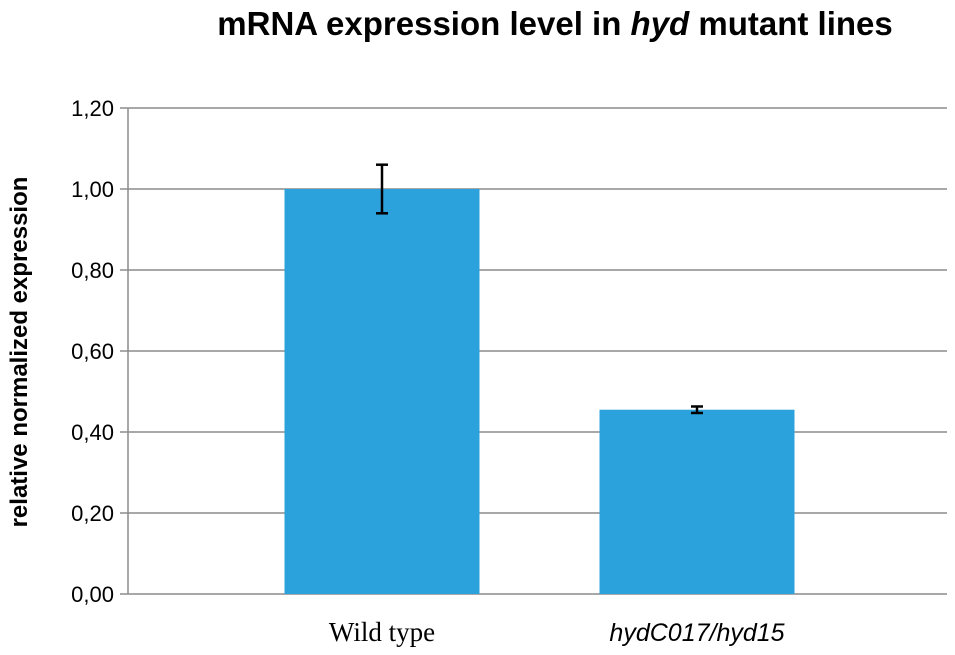 Image resolution: width=955 pixels, height=655 pixels. What do you see at coordinates (696, 633) in the screenshot?
I see `x-category-label: hydC017/hyd15` at bounding box center [696, 633].